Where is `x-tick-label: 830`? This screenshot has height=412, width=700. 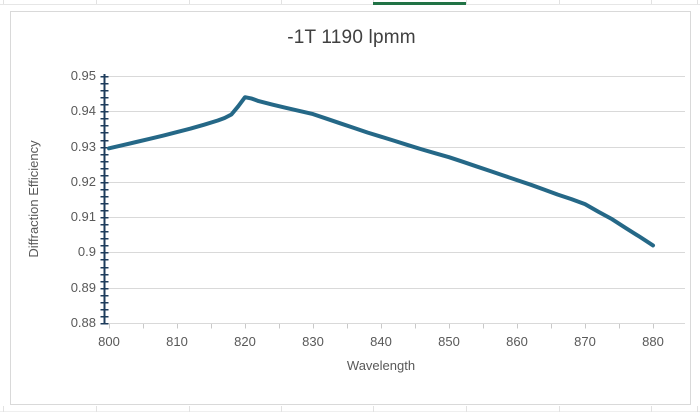
x-tick-label: 830 is located at coordinates (313, 341).